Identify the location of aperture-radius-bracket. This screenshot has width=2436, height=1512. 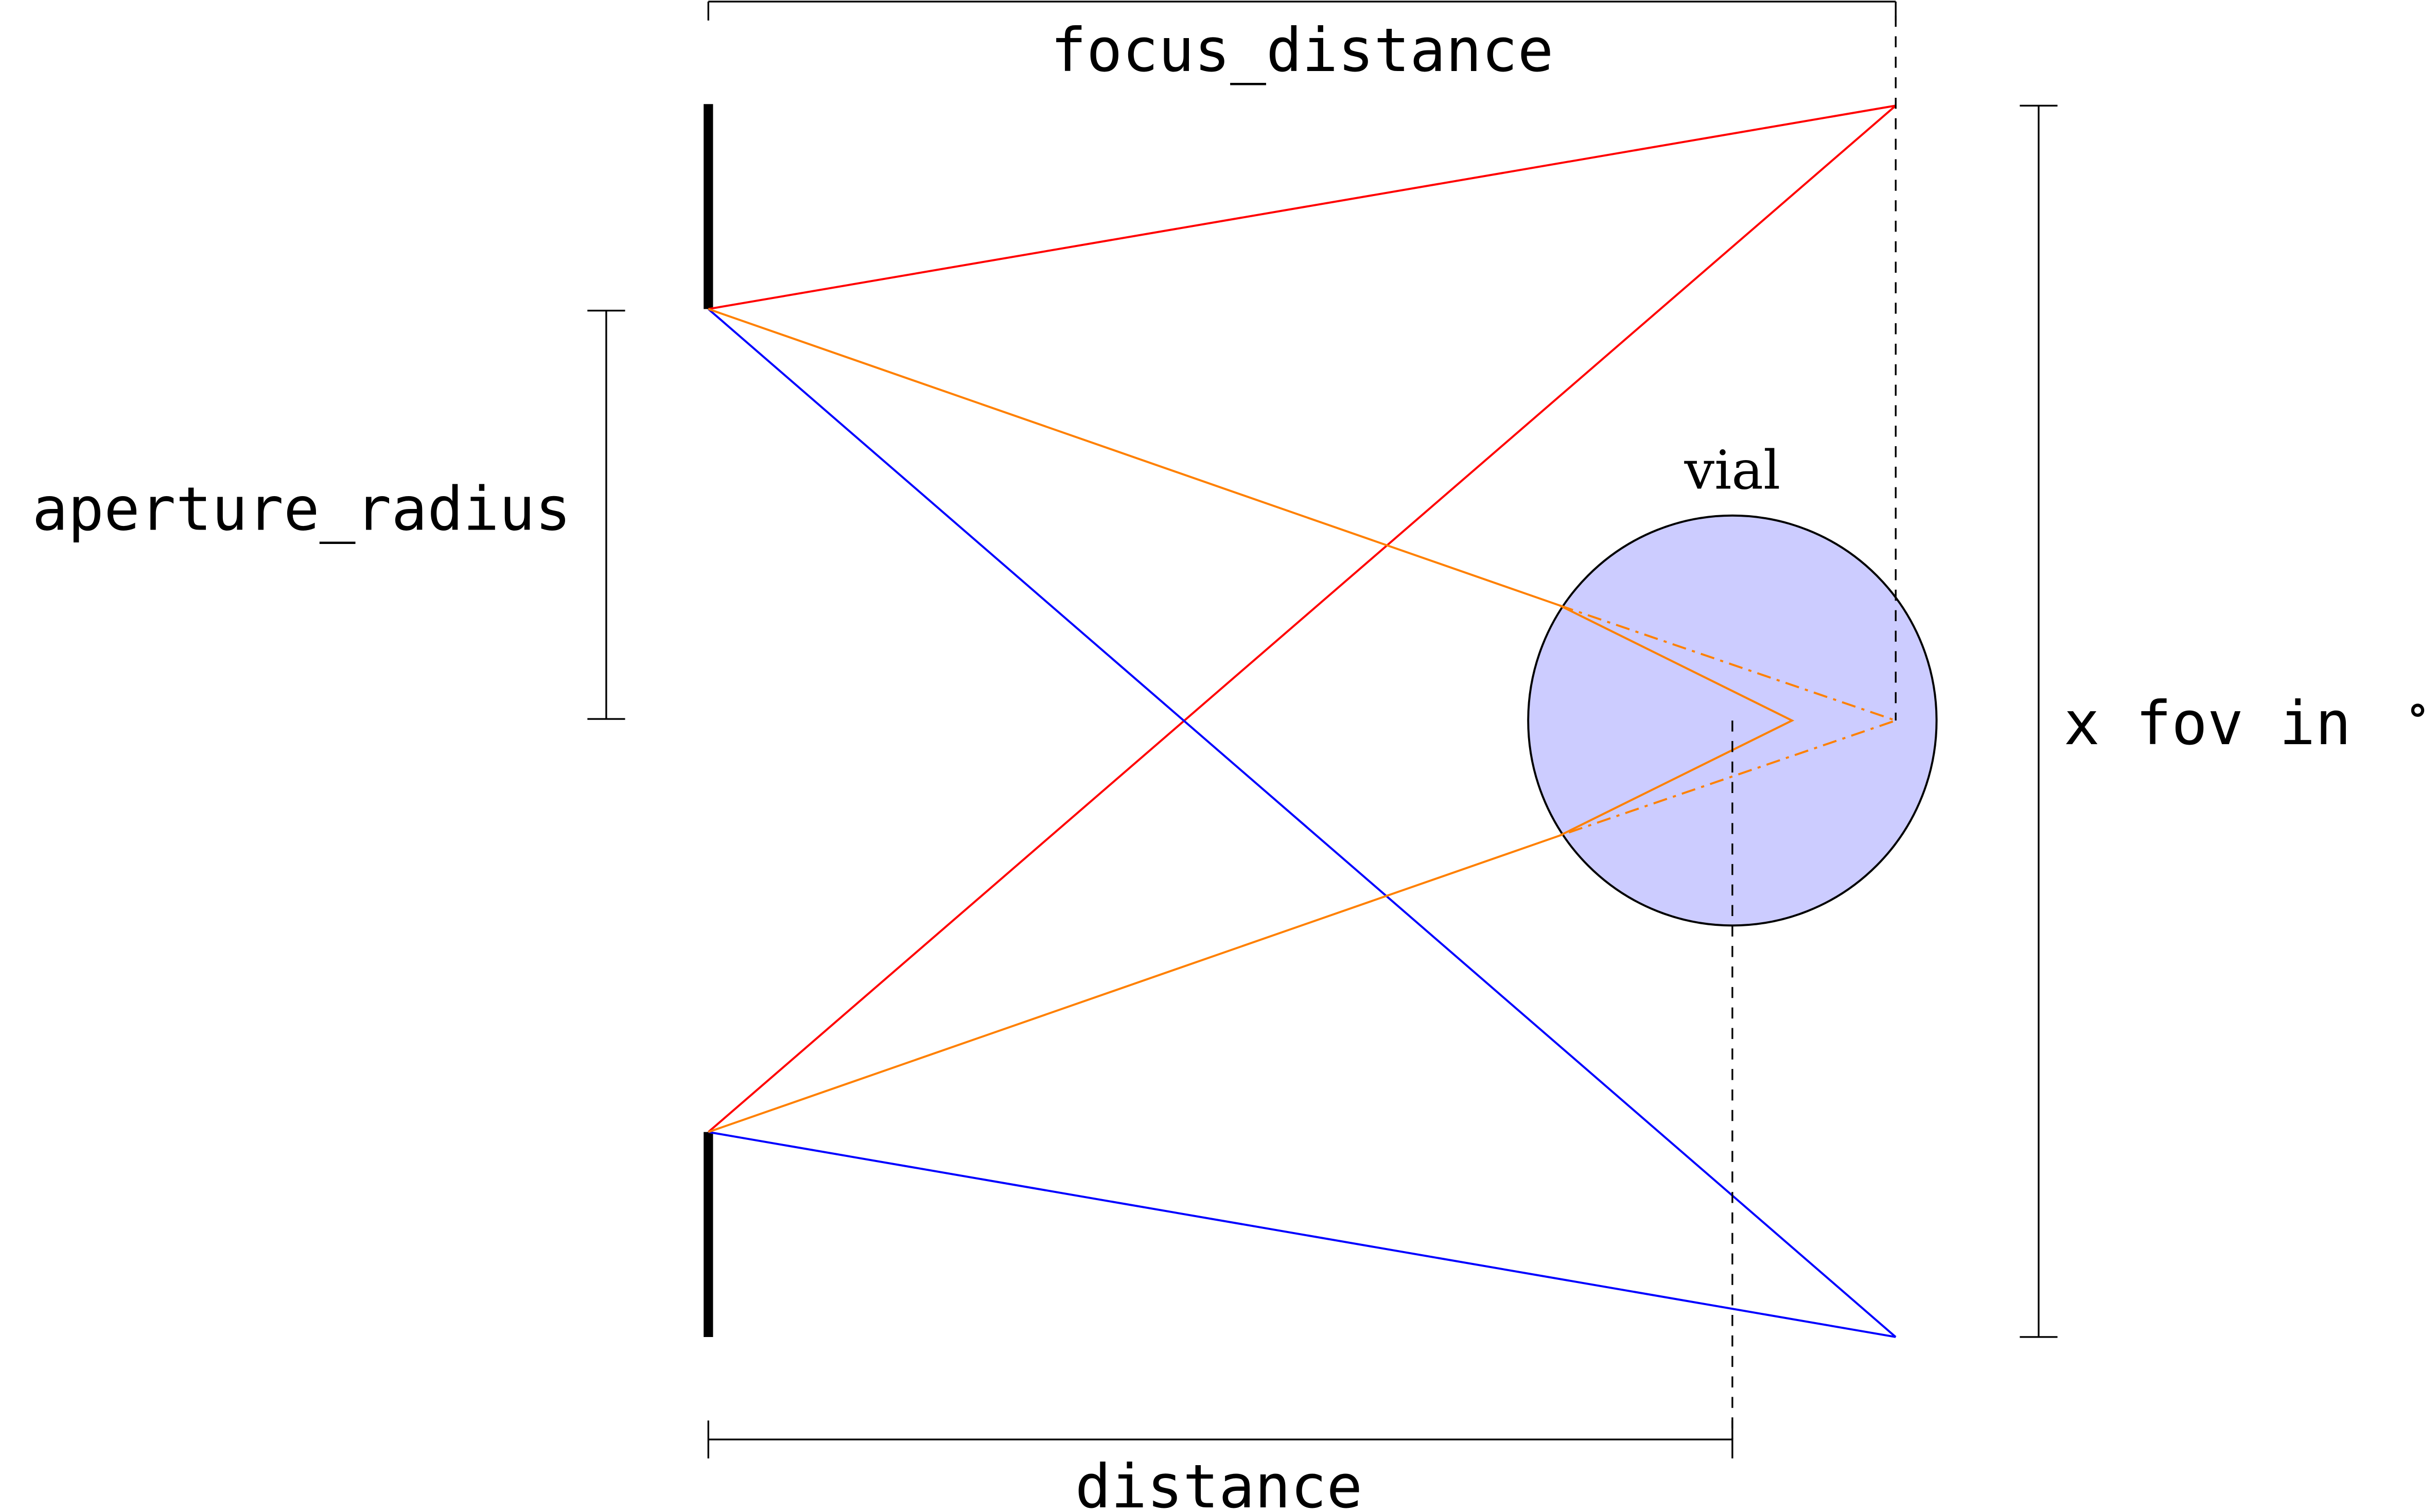
(606, 514).